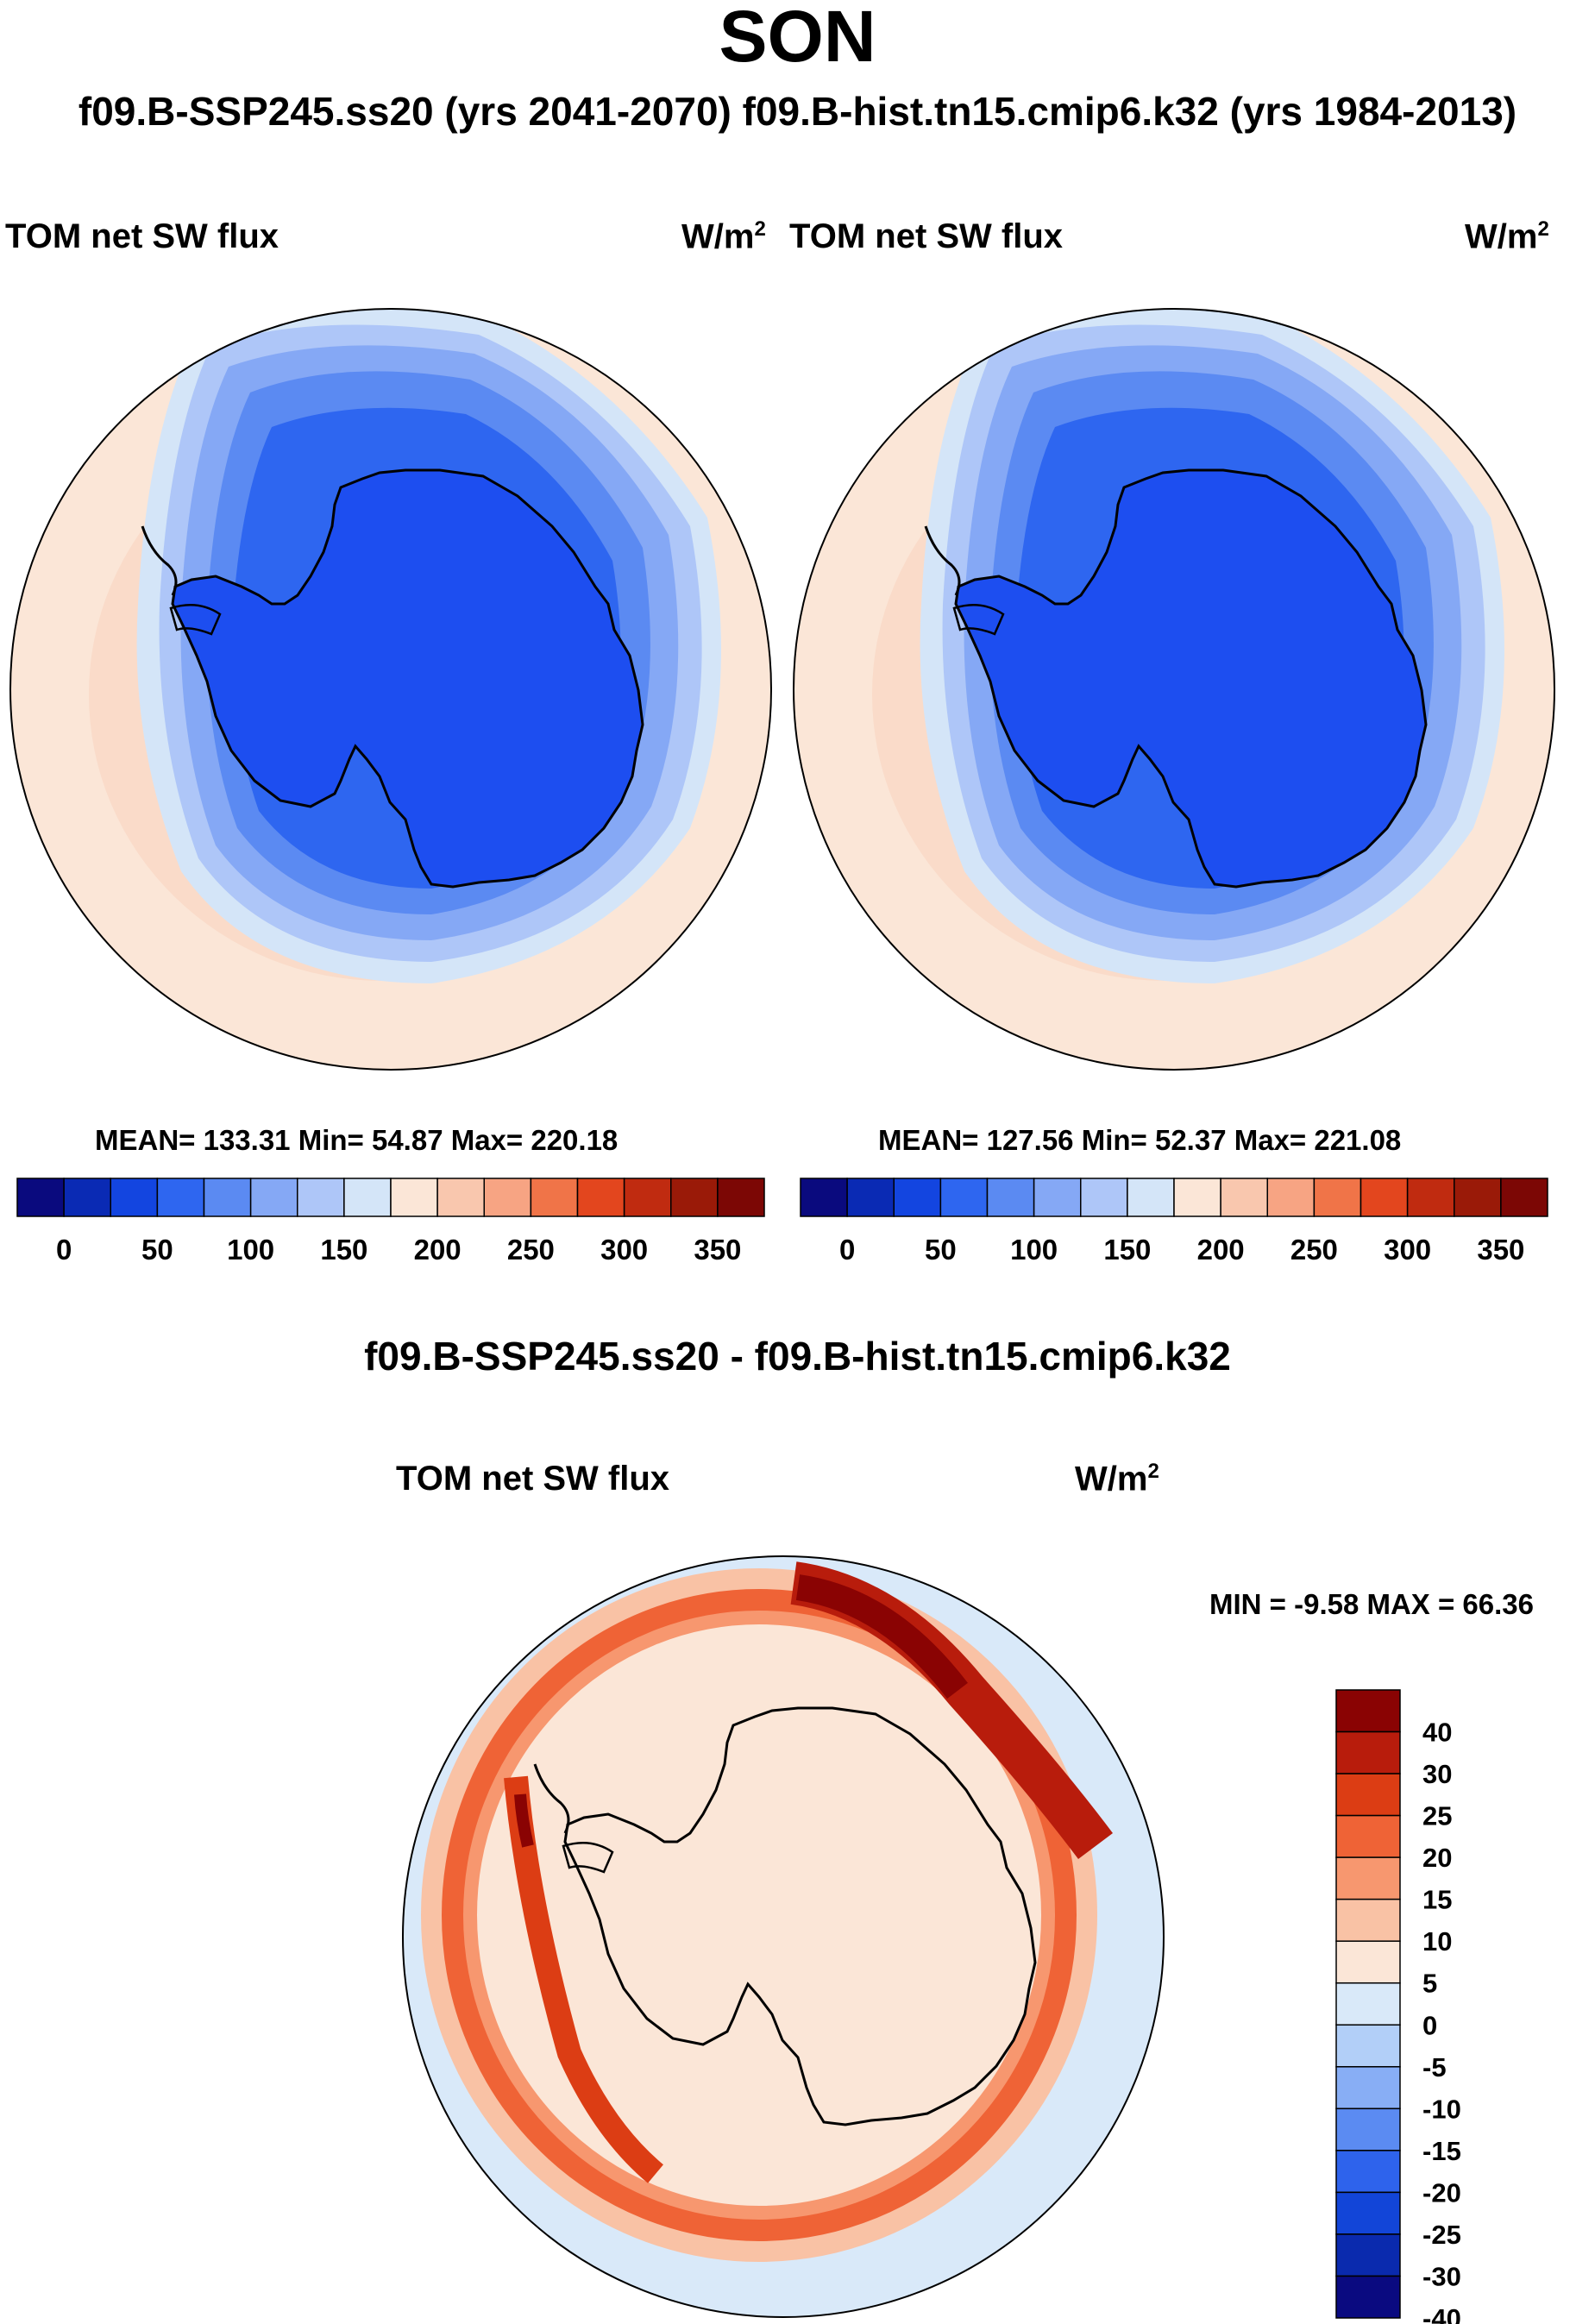  Describe the element at coordinates (927, 236) in the screenshot. I see `right-panel-variable: TOM net SW flux` at that location.